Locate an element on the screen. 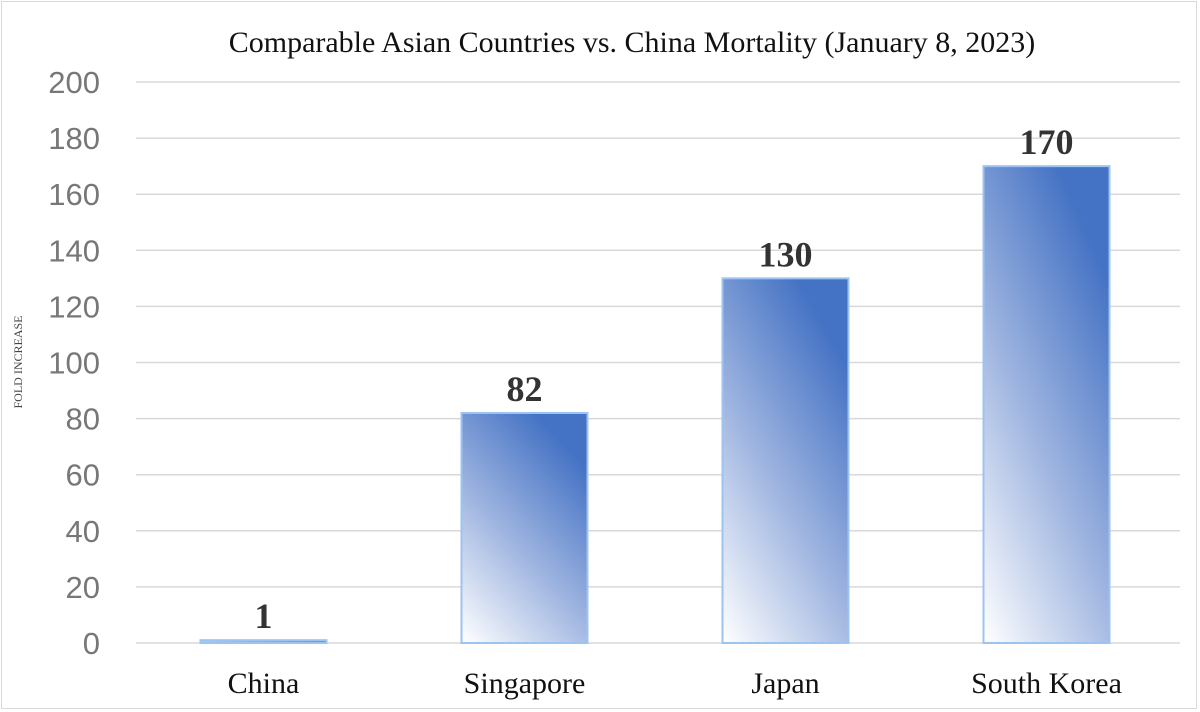  y-tick-label: 80 is located at coordinates (83, 419).